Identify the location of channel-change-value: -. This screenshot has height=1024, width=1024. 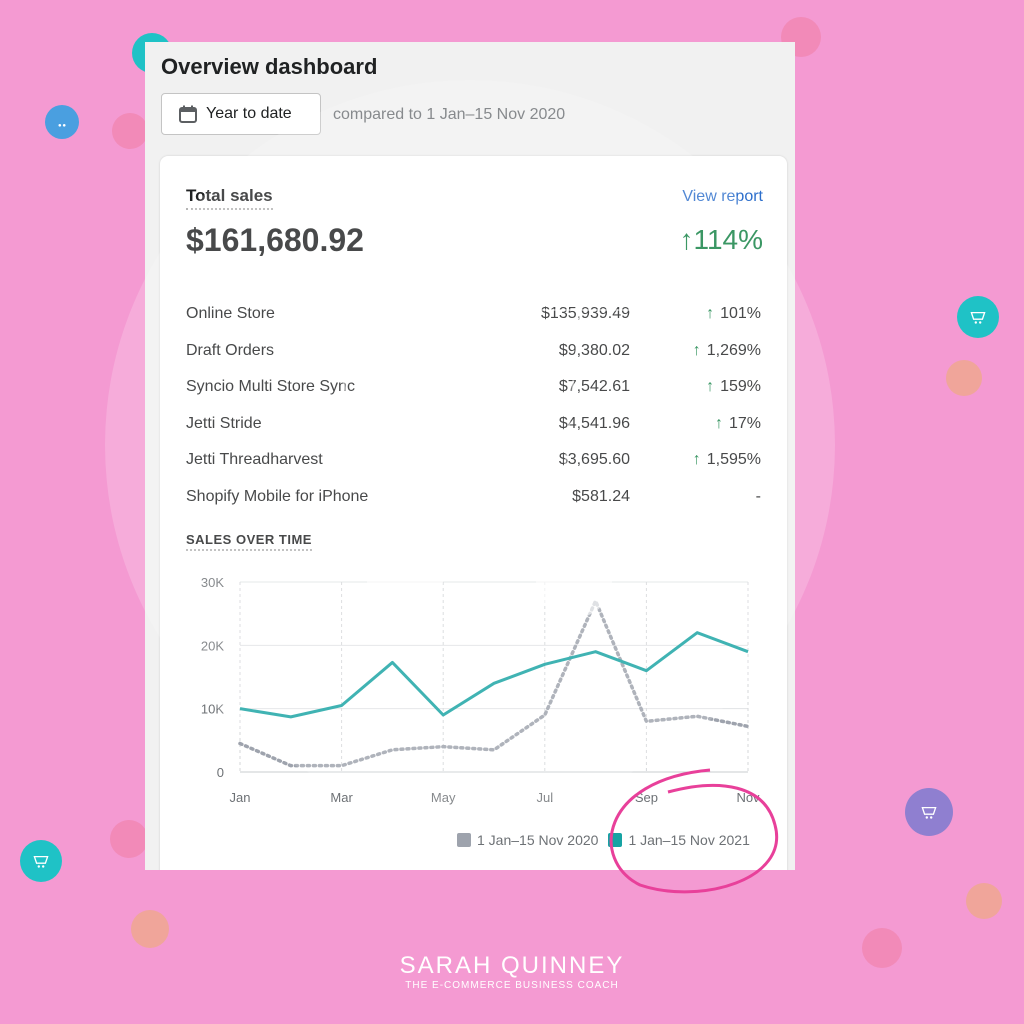
(758, 496).